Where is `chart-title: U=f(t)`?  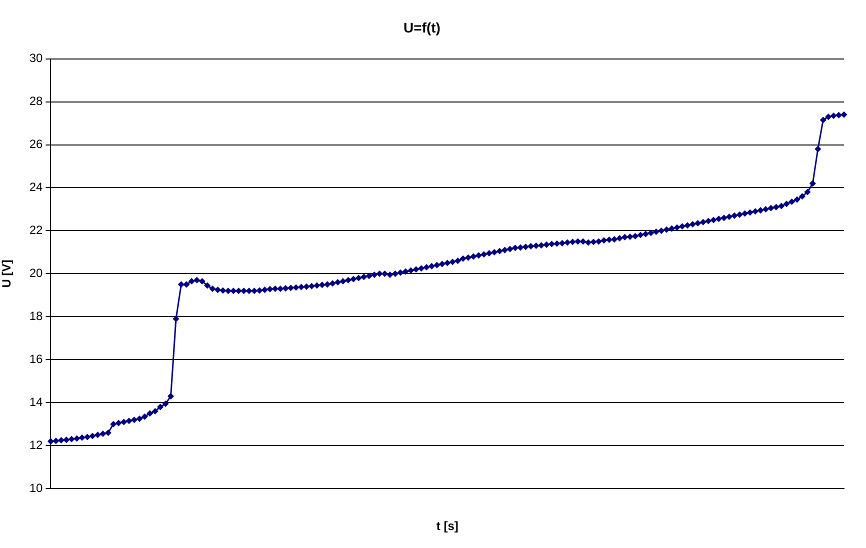 chart-title: U=f(t) is located at coordinates (422, 27).